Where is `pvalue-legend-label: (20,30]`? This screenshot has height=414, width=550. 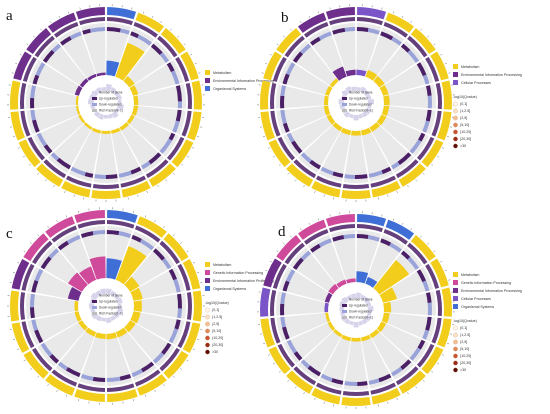
pvalue-legend-label: (20,30] is located at coordinates (465, 139).